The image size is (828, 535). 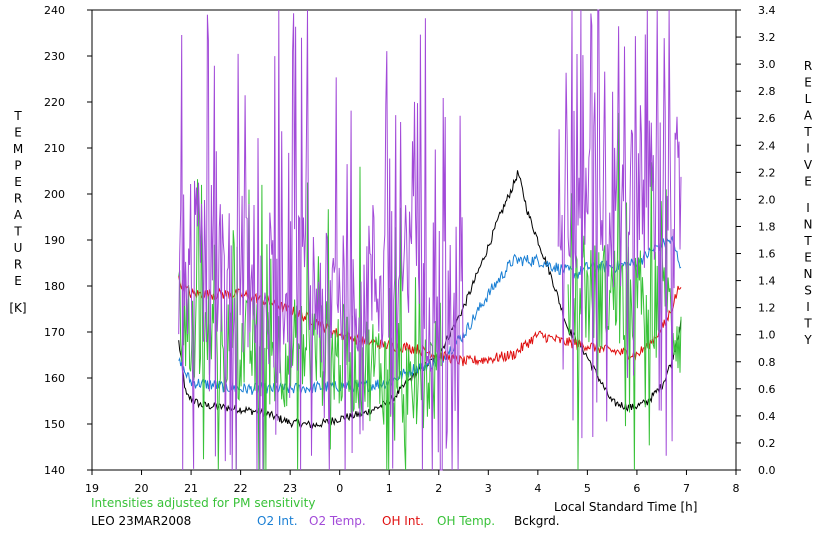 What do you see at coordinates (636, 488) in the screenshot?
I see `x-tick-label: 6` at bounding box center [636, 488].